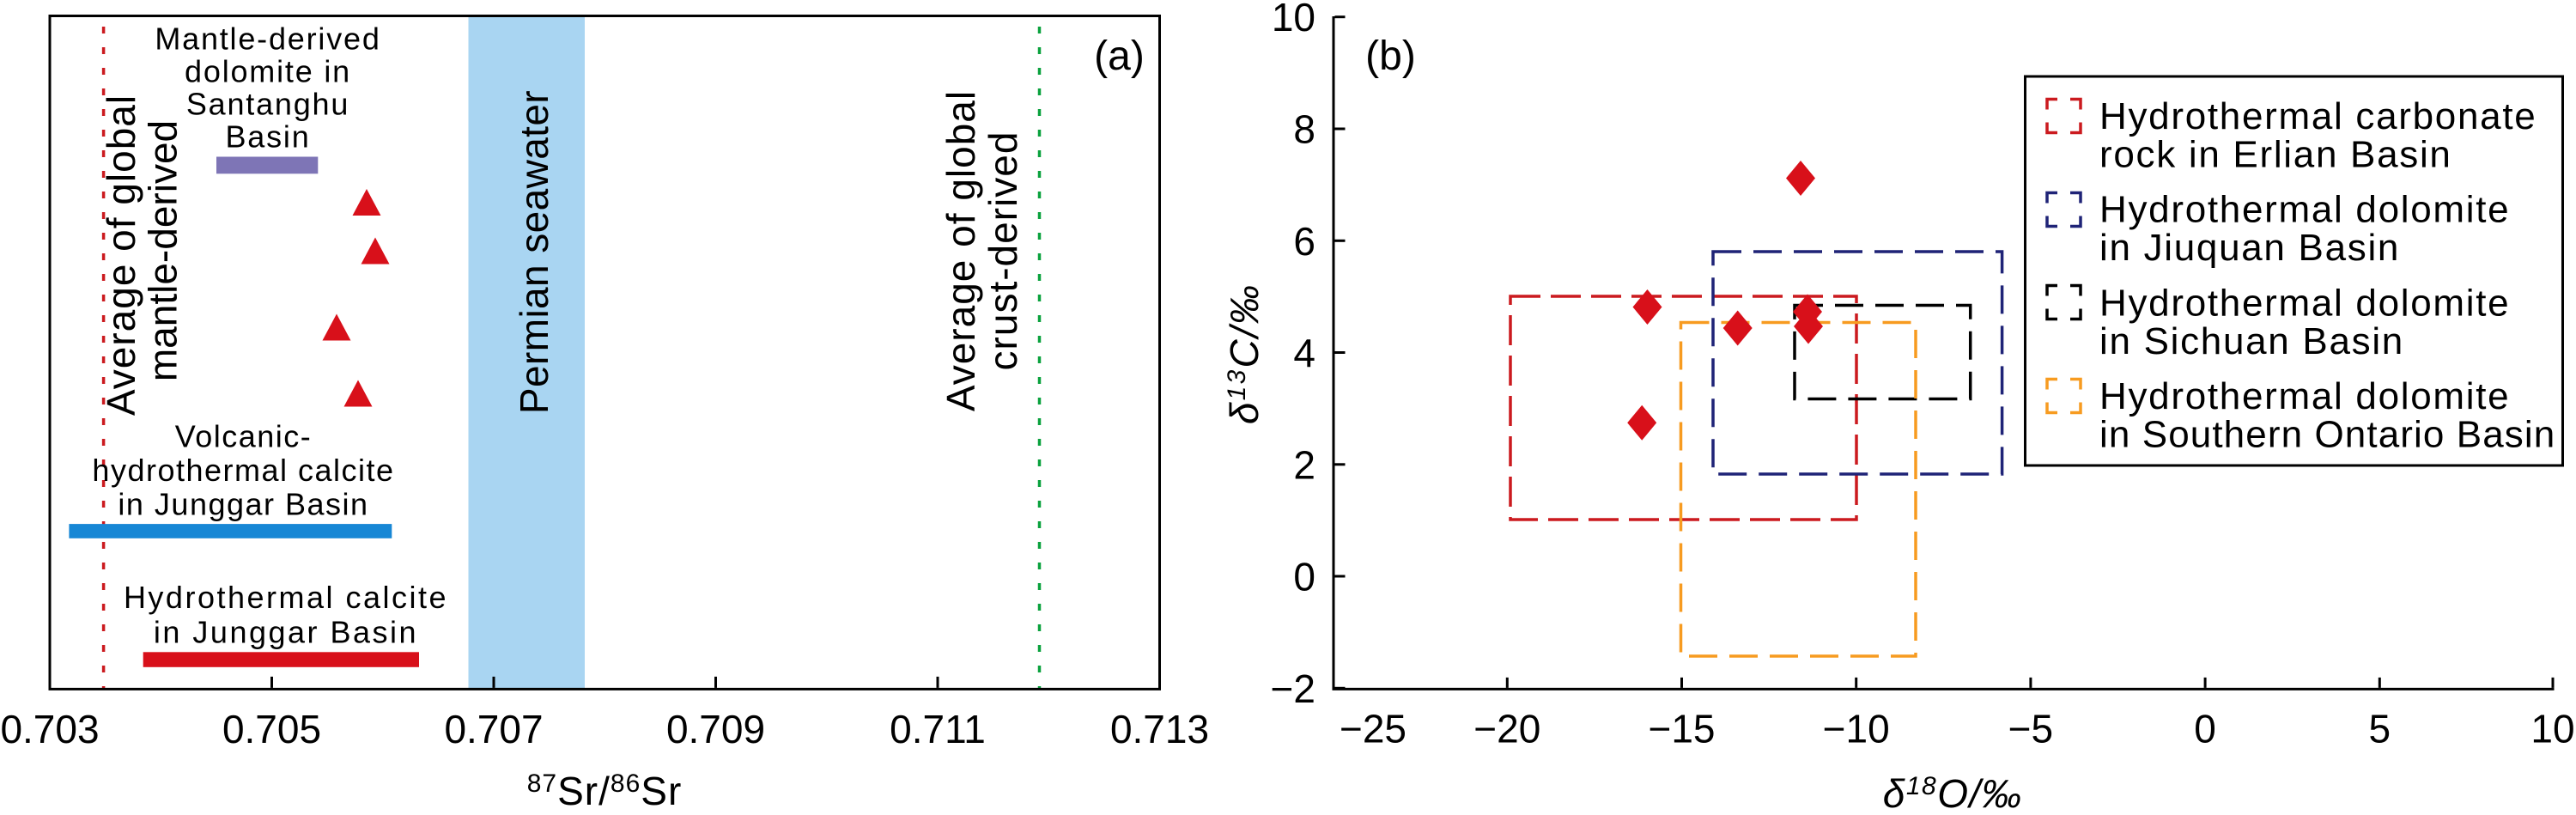  Describe the element at coordinates (2251, 341) in the screenshot. I see `svg-text: in Sichuan Basin` at that location.